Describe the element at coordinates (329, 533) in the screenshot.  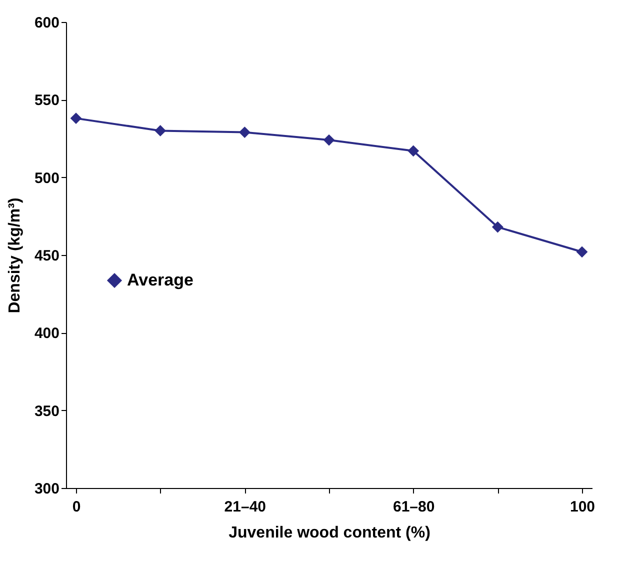
I see `x-axis-title: Juvenile wood content (%)` at that location.